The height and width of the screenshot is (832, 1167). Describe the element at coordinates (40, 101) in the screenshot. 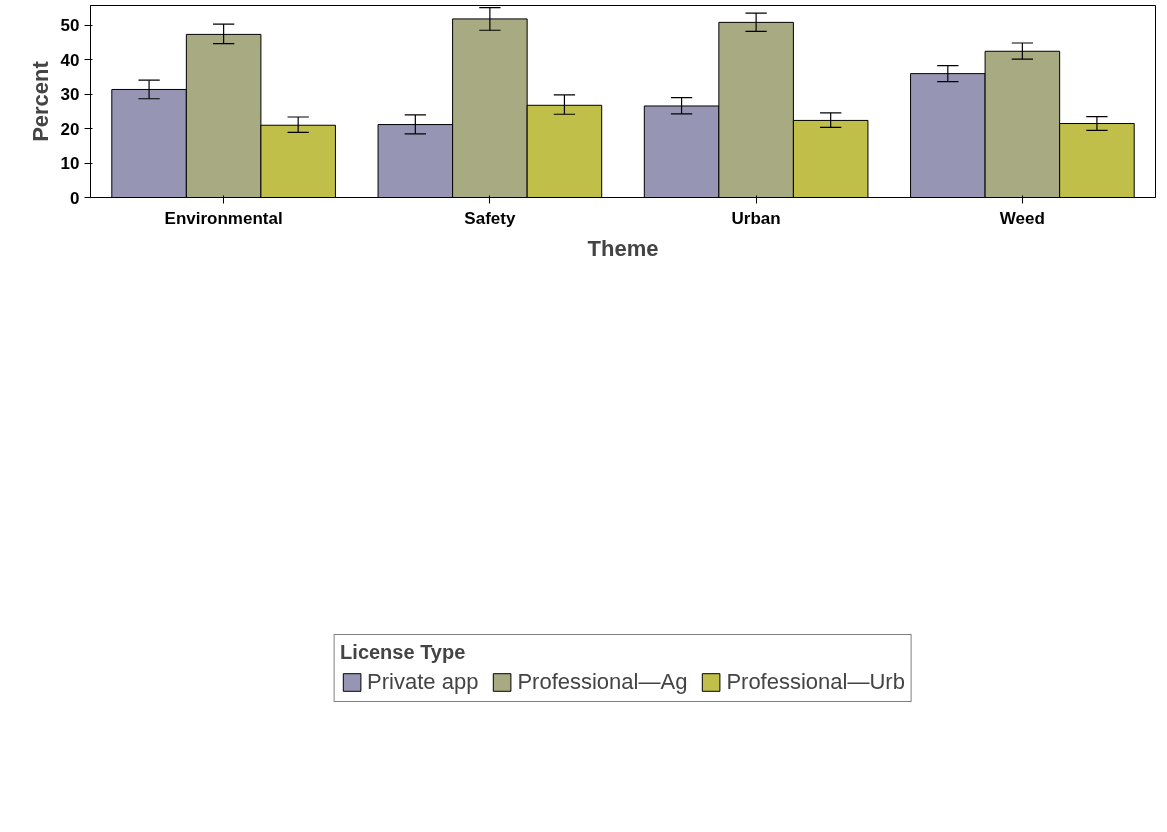

I see `y-axis-title: Percent` at that location.